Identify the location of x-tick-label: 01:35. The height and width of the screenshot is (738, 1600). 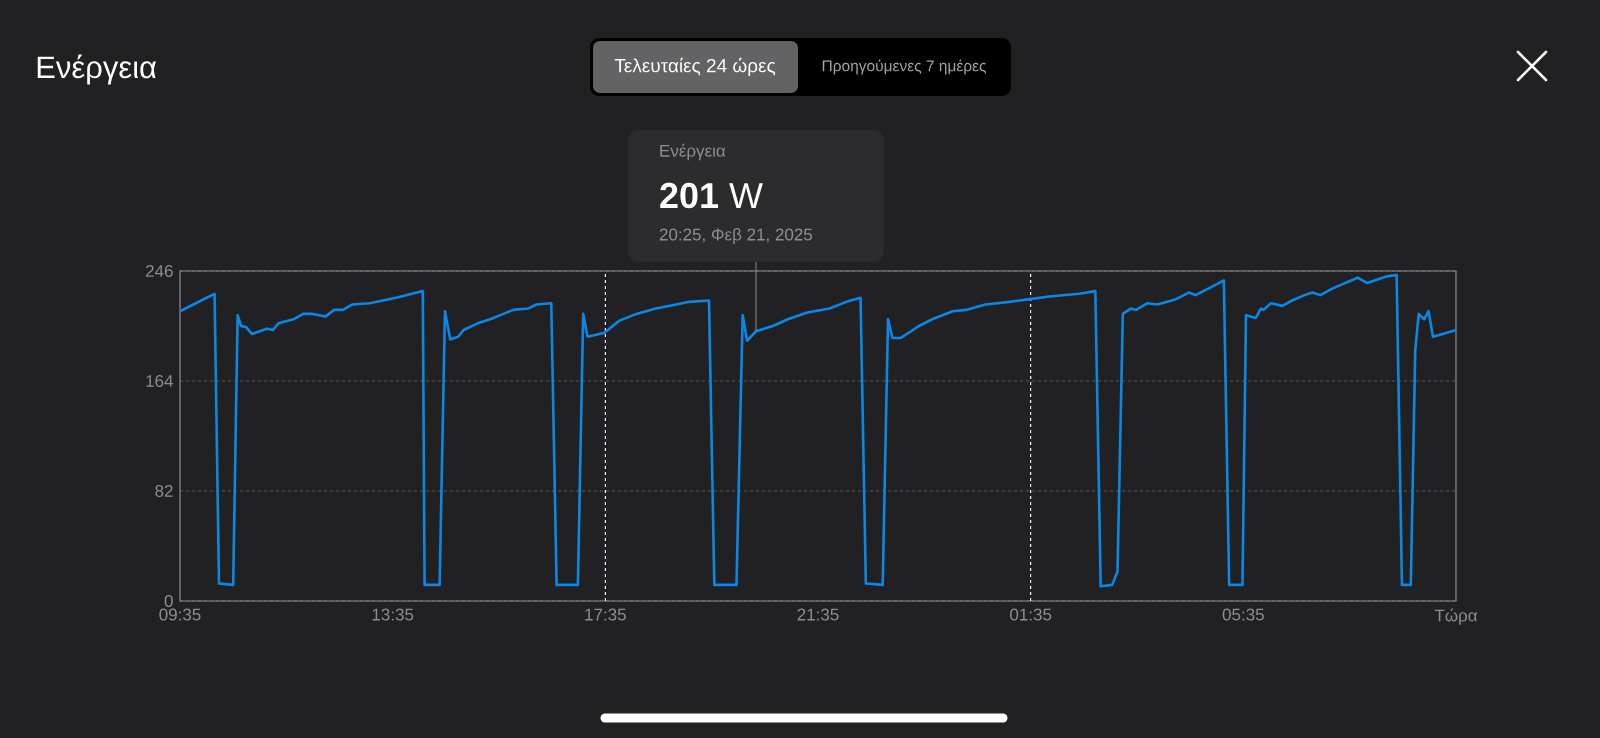
(1031, 614).